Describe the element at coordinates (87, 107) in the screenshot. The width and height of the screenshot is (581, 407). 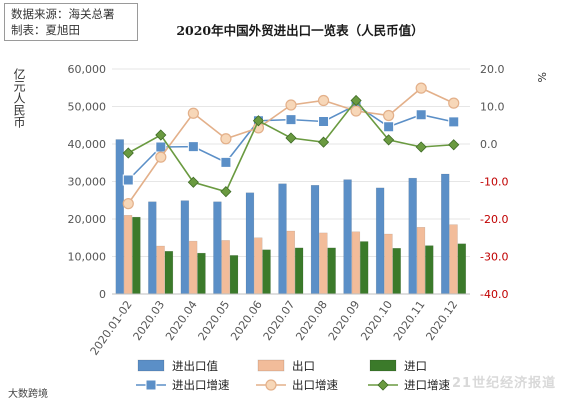
I see `y-tick-label: 50,000` at that location.